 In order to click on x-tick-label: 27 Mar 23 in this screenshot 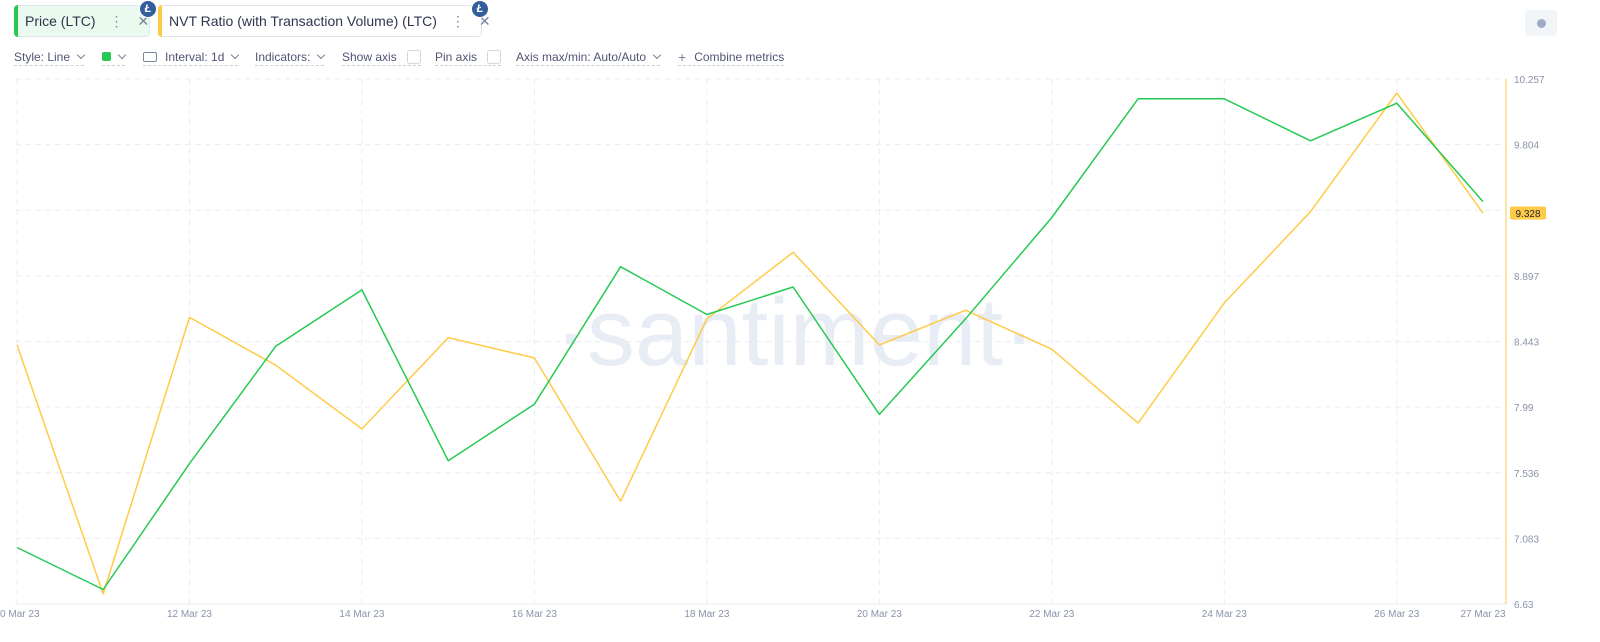, I will do `click(1482, 614)`.